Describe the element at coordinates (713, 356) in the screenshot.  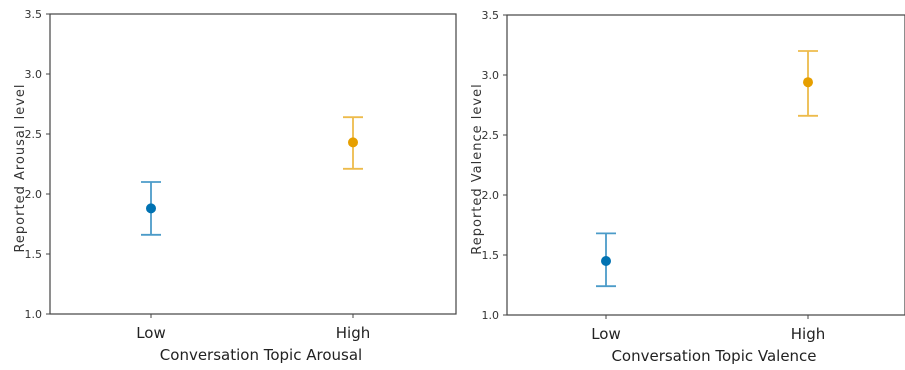
I see `x-axis-label: Conversation Topic Valence` at that location.